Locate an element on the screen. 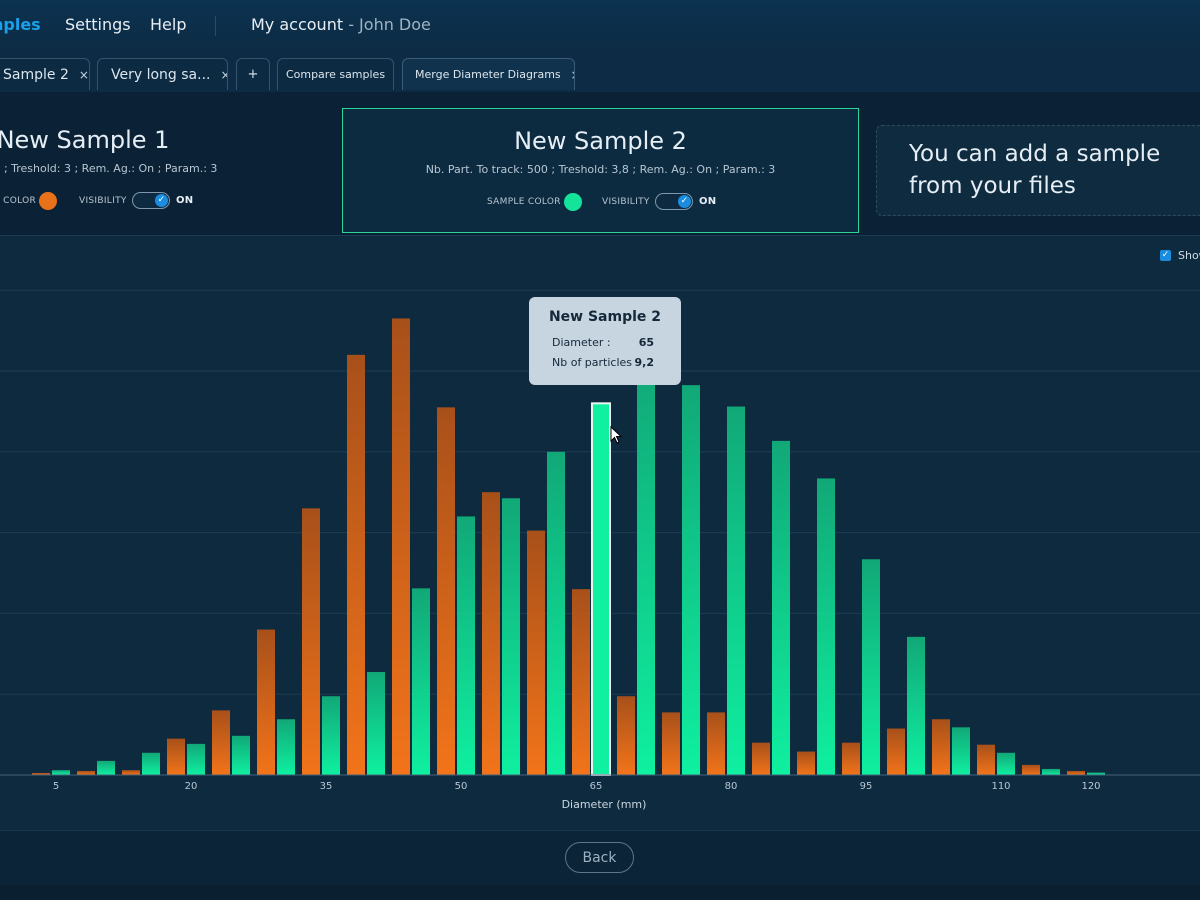 The height and width of the screenshot is (900, 1200). nav-samples-link: nples is located at coordinates (20, 24).